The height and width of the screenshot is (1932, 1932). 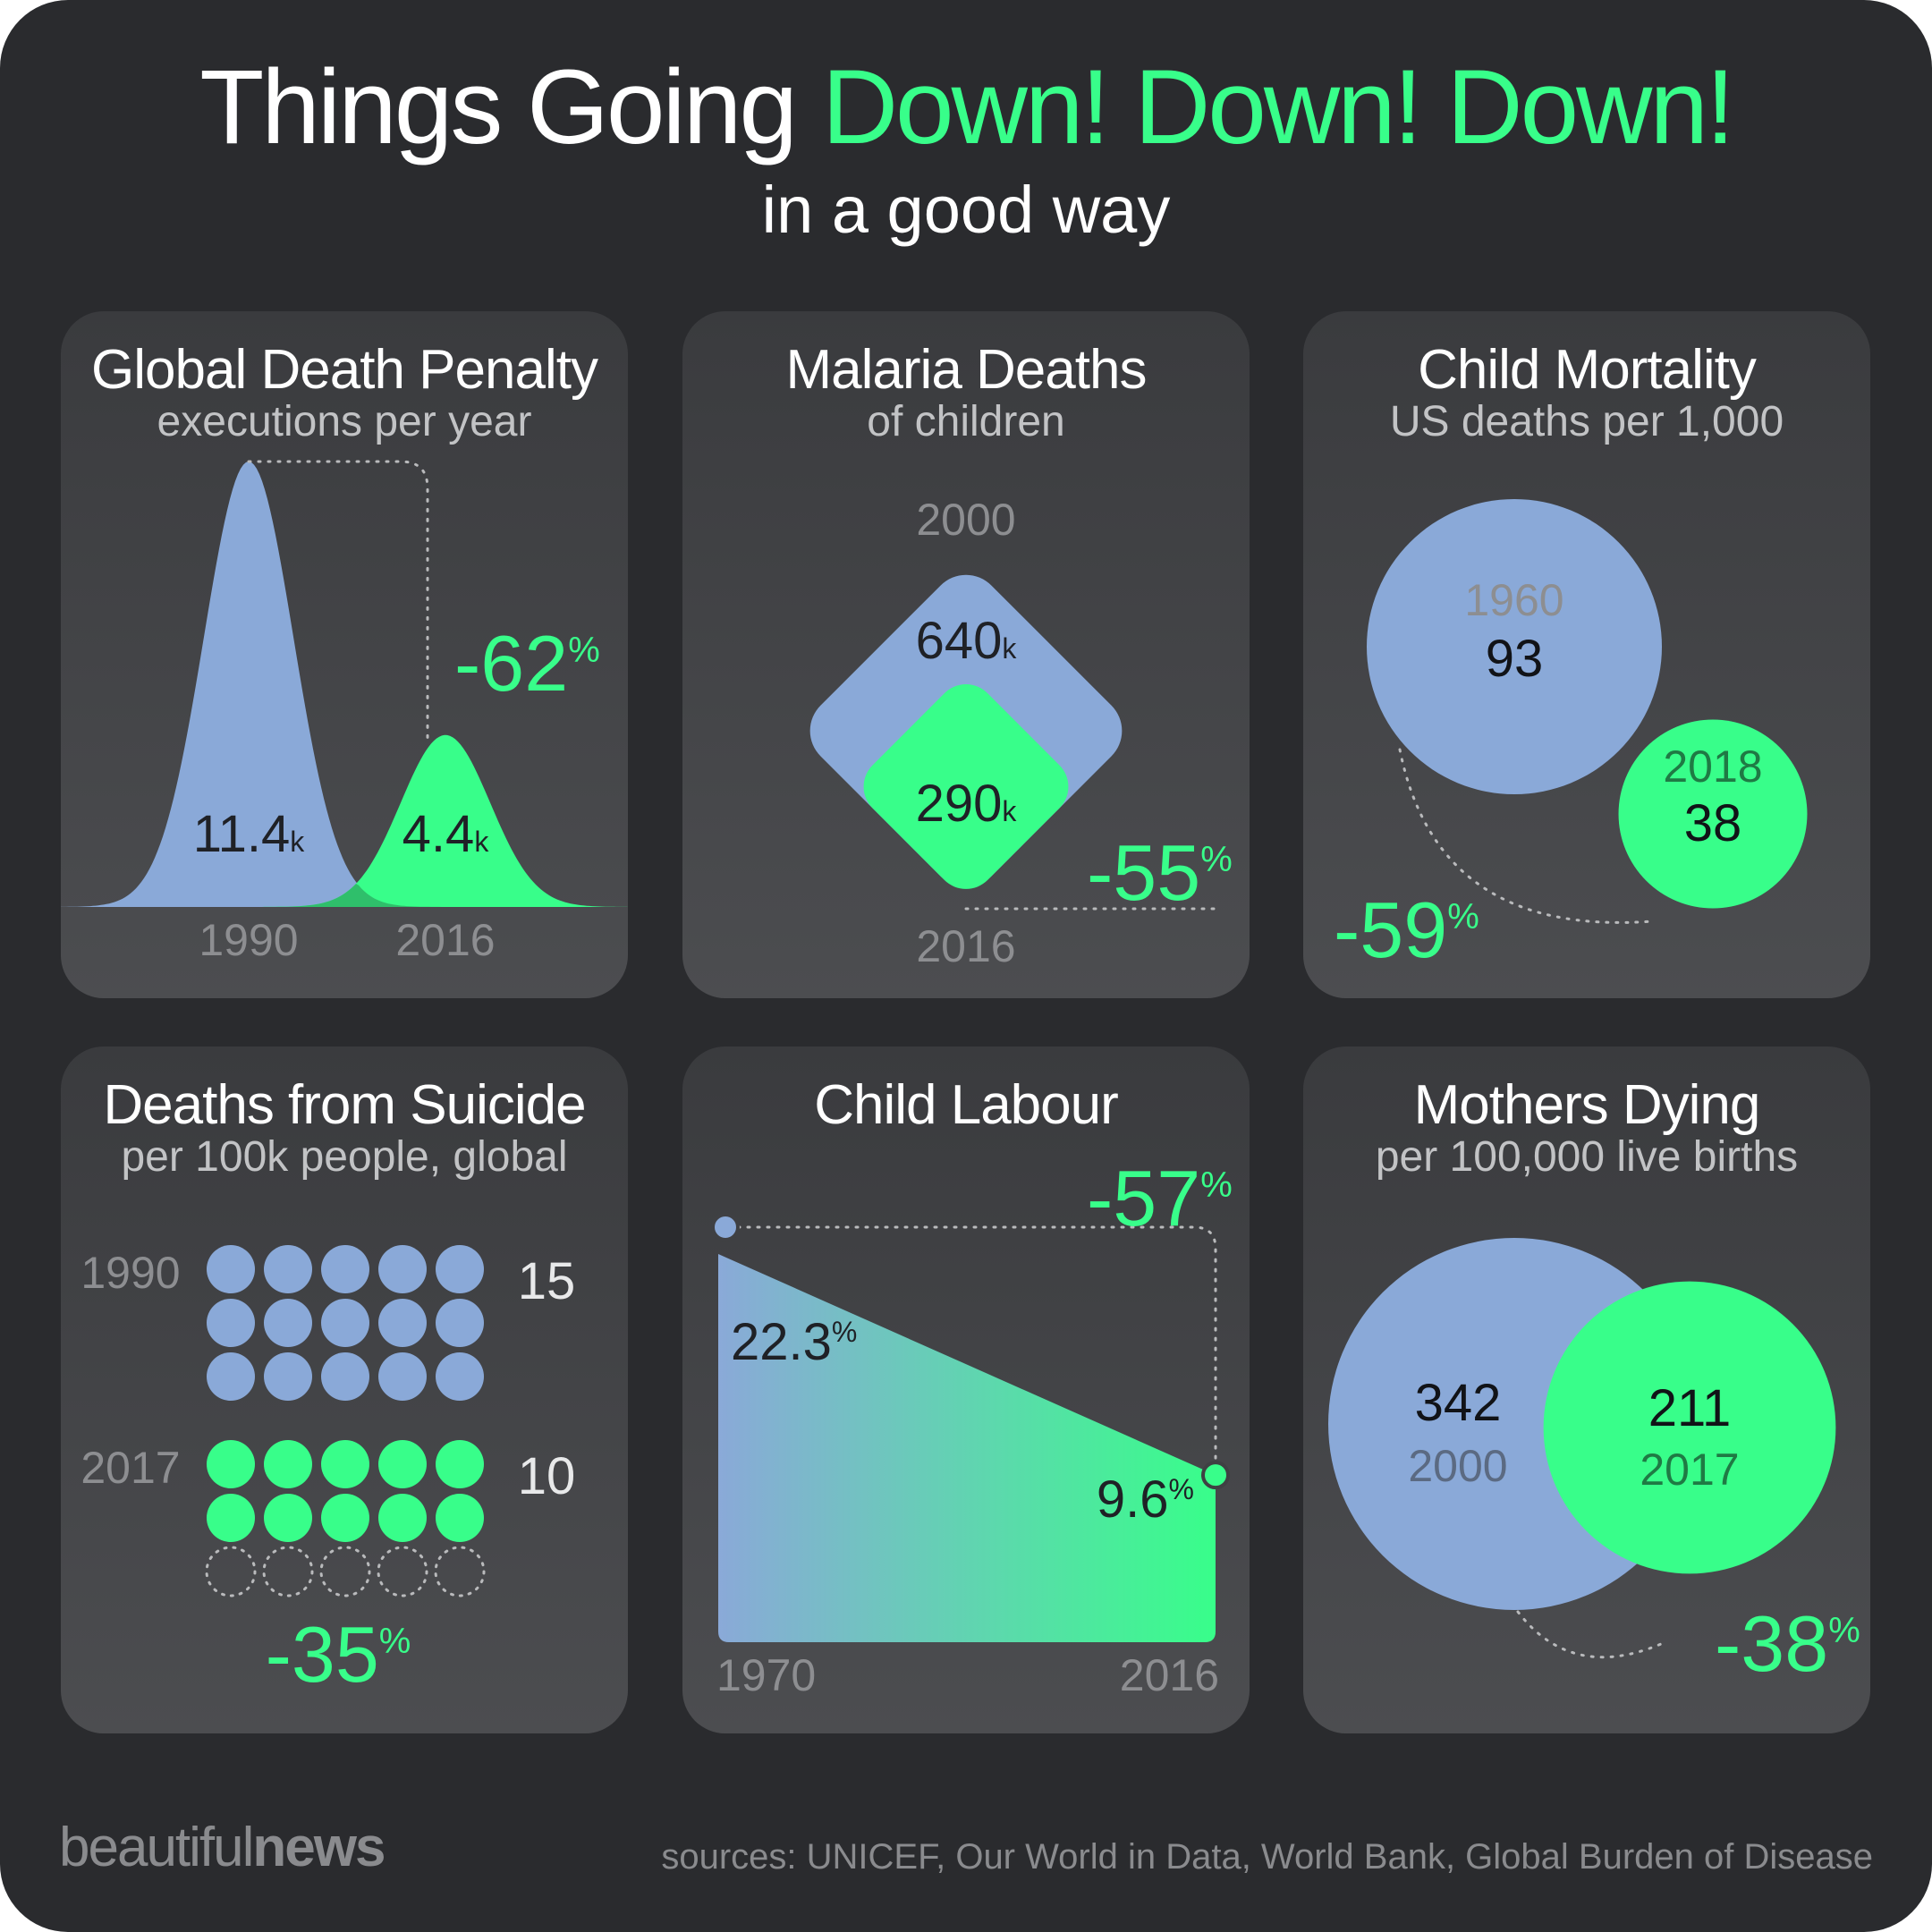 I want to click on year-label-1960: 1960, so click(x=1513, y=600).